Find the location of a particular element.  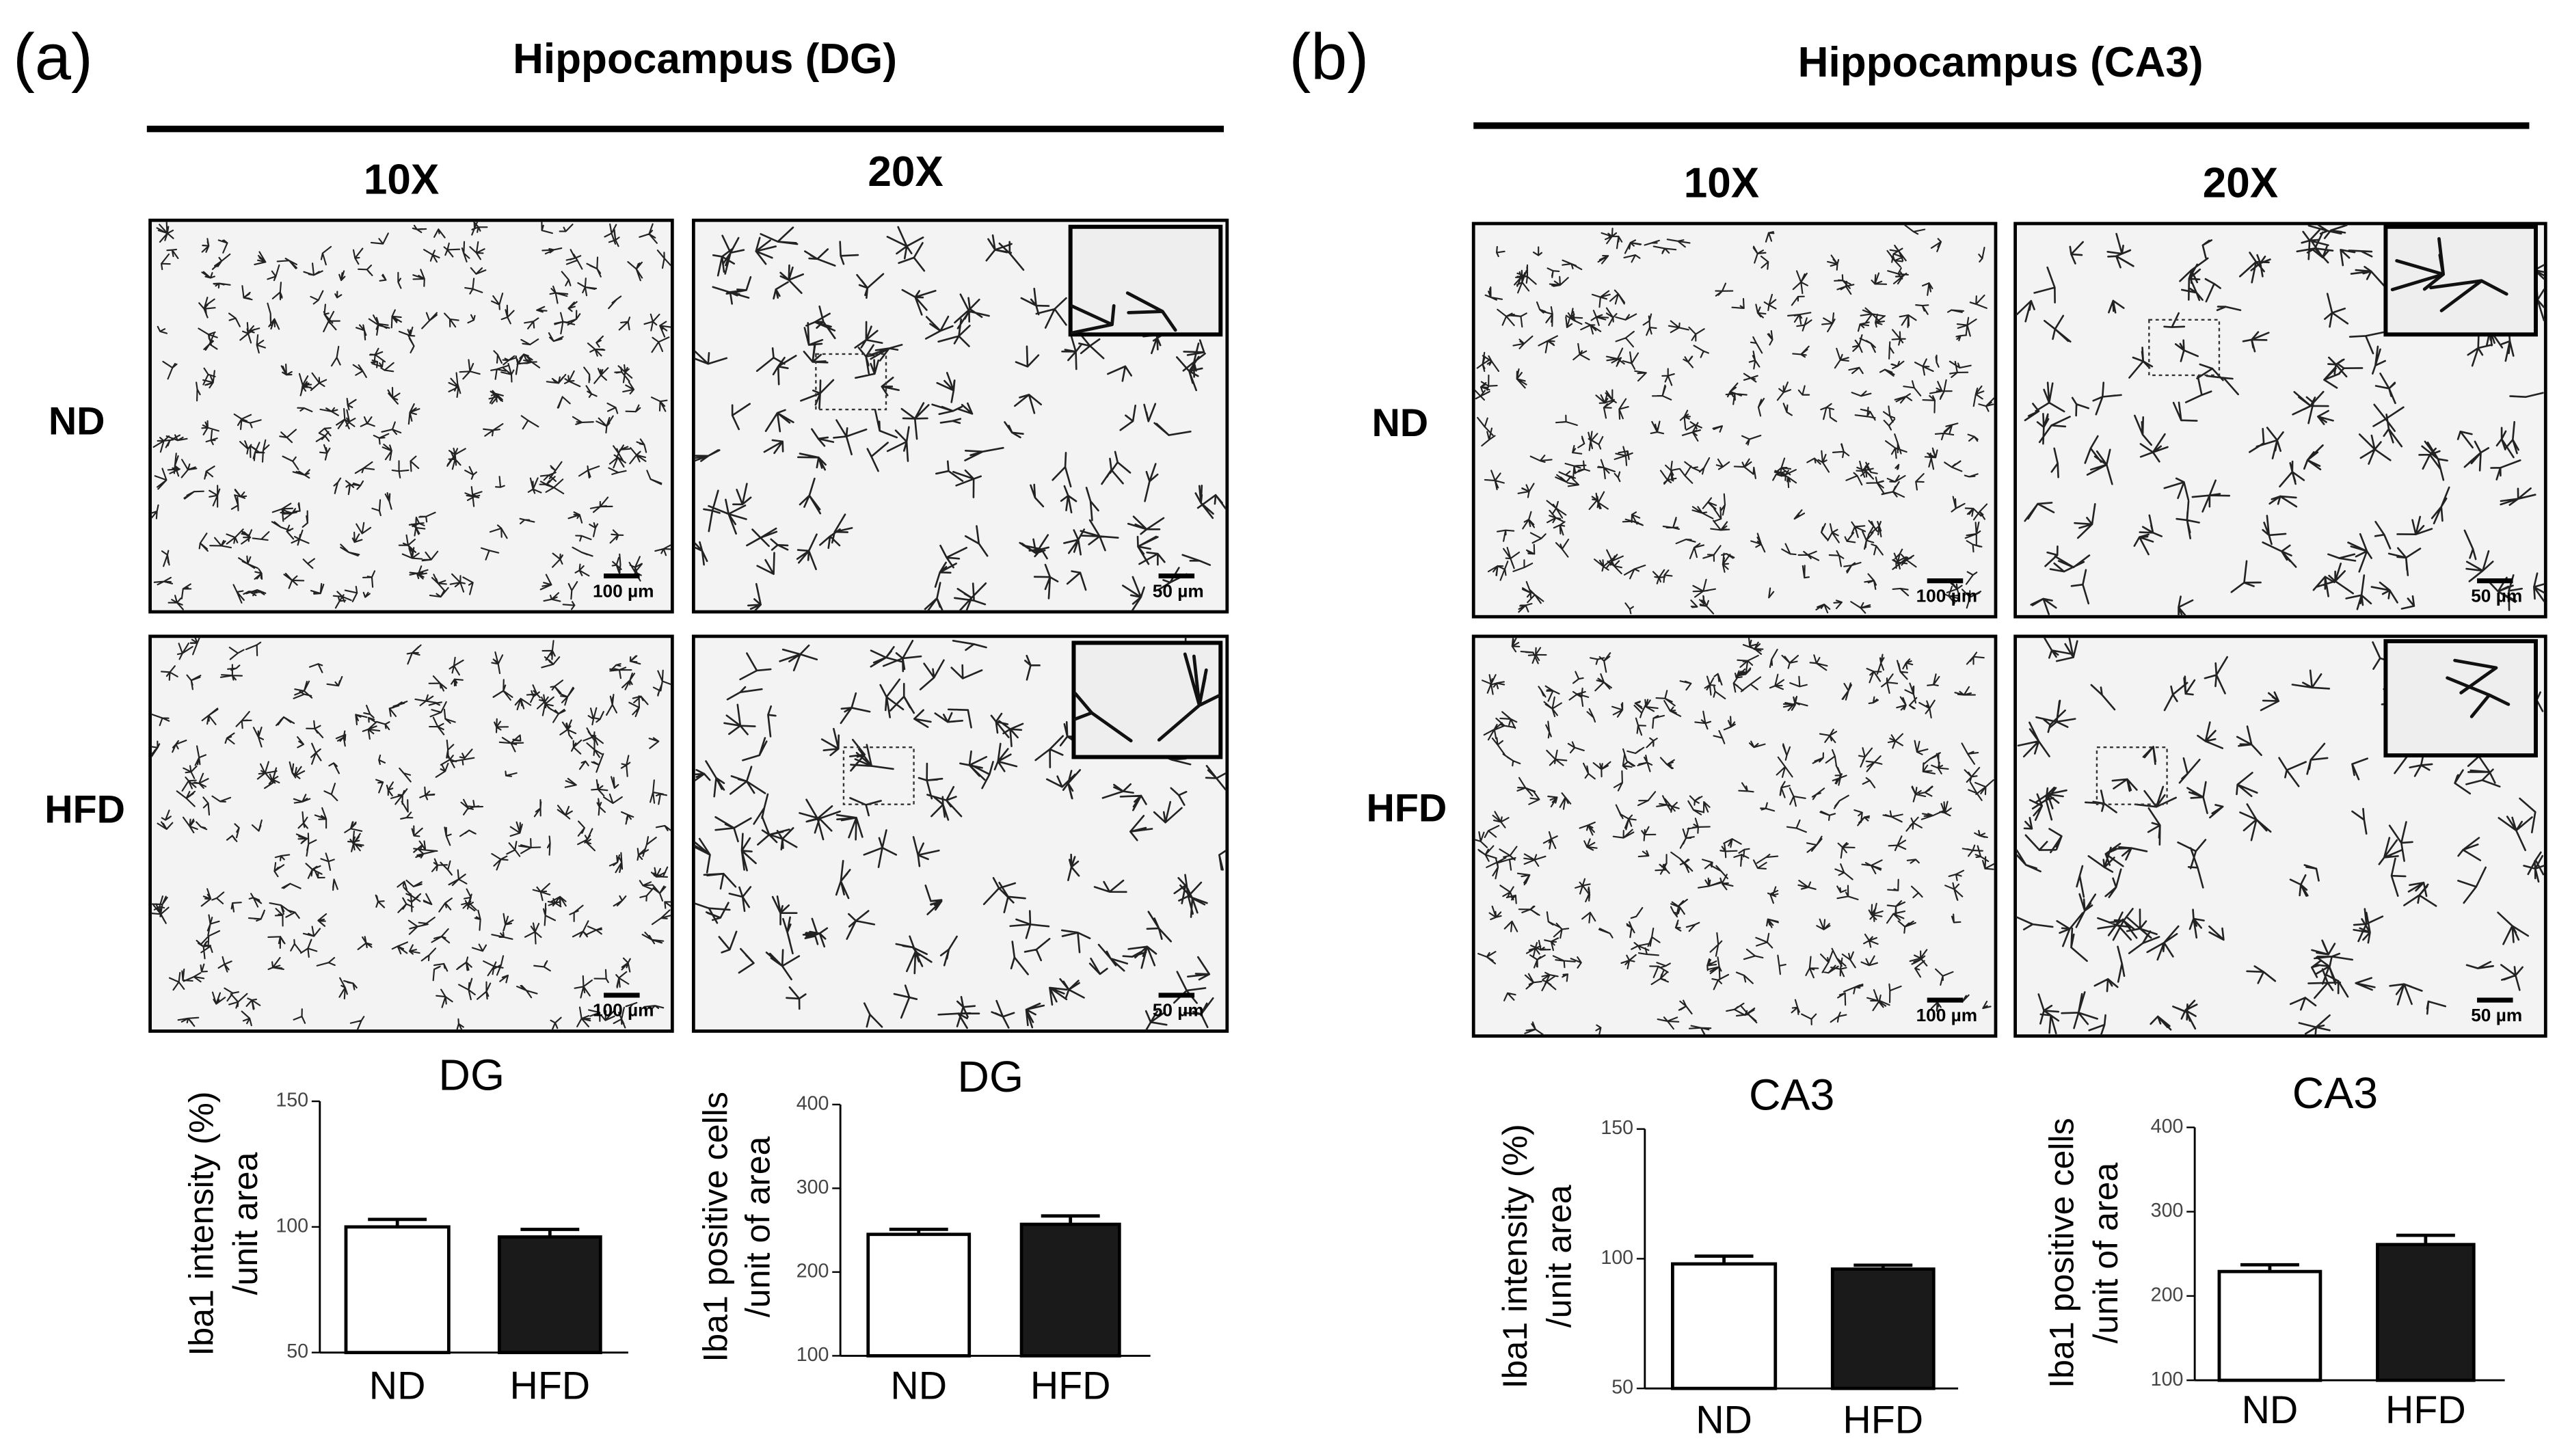

panel-title: Hippocampus (CA3) is located at coordinates (2001, 62).